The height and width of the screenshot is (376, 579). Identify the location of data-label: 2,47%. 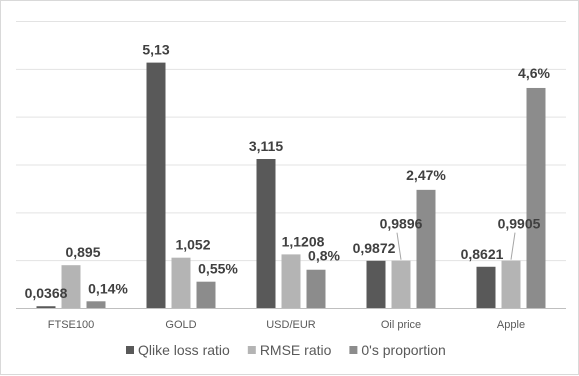
(426, 175).